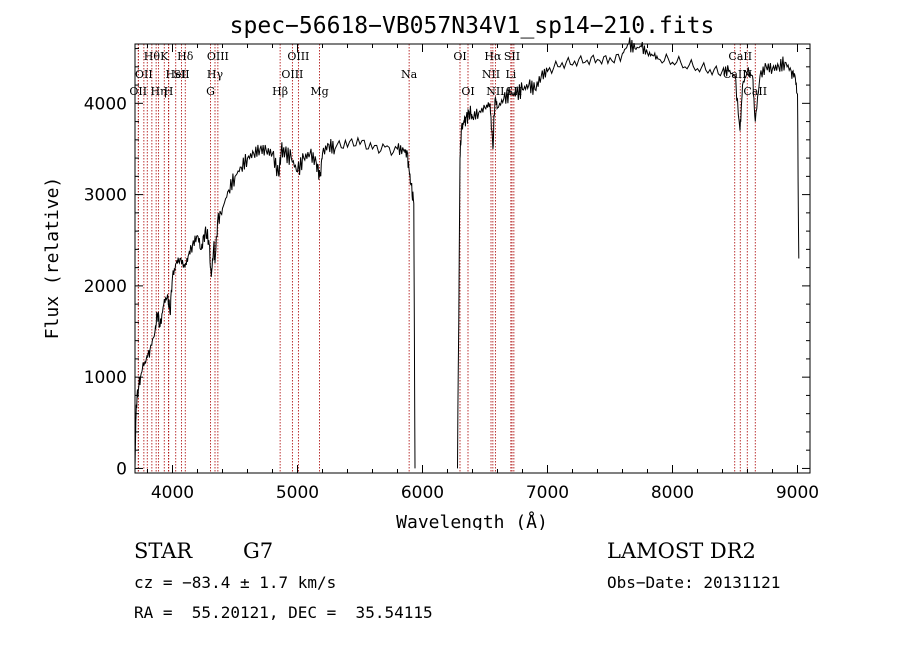 This screenshot has width=900, height=649. What do you see at coordinates (283, 612) in the screenshot?
I see `coordinates: RA = 55.20121, DEC = 35.54115` at bounding box center [283, 612].